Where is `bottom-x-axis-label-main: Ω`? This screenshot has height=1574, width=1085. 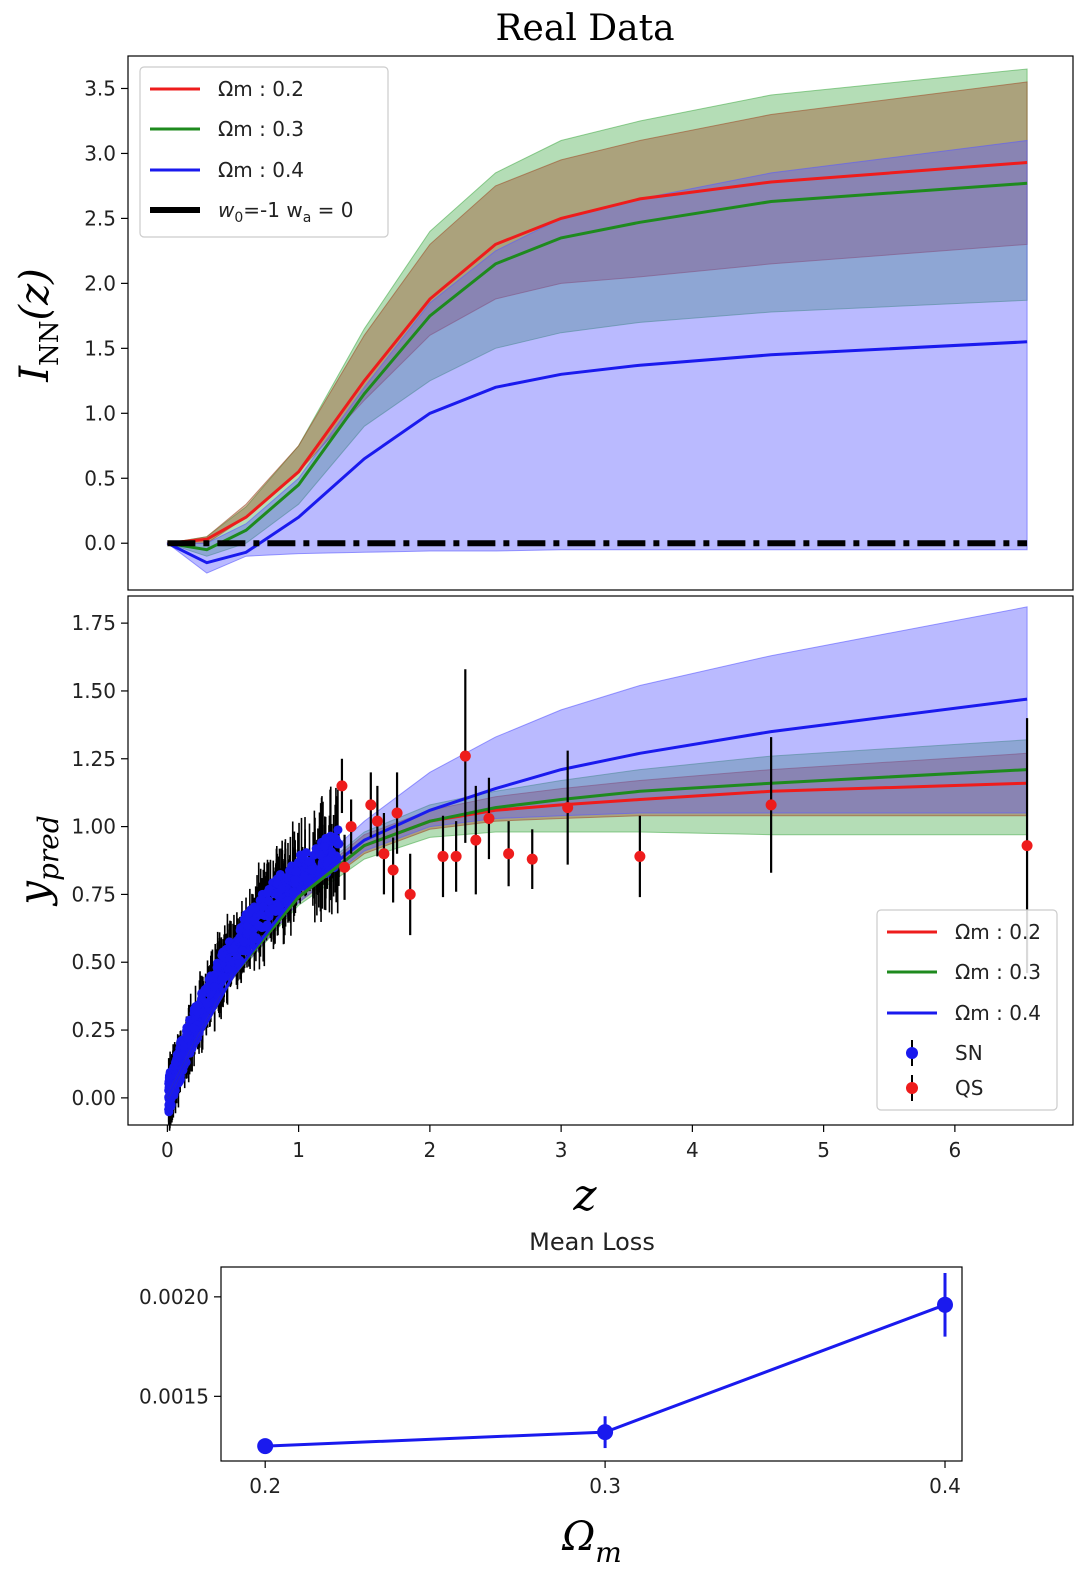 bottom-x-axis-label-main: Ω is located at coordinates (578, 1537).